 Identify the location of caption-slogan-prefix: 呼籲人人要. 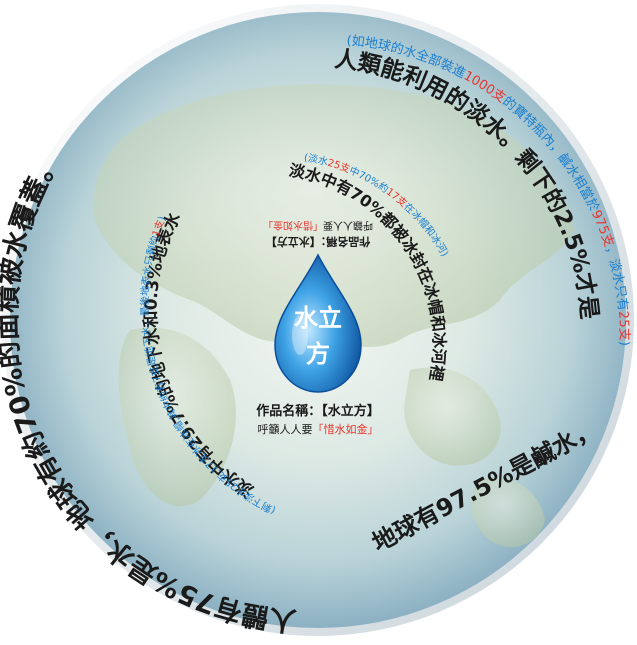
(285, 429).